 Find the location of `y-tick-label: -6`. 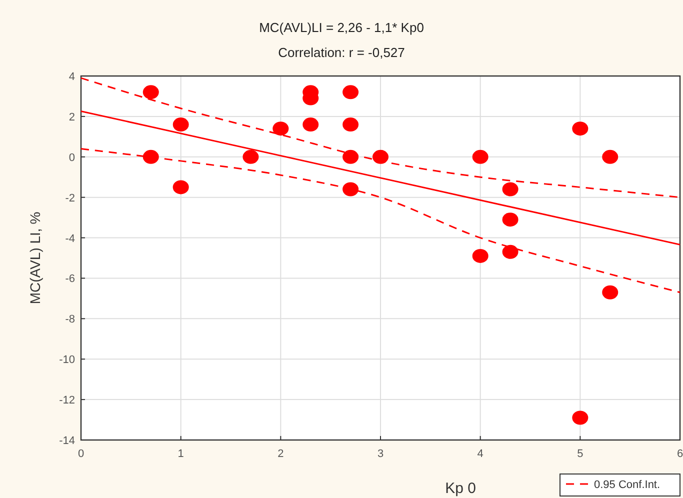

y-tick-label: -6 is located at coordinates (70, 279).